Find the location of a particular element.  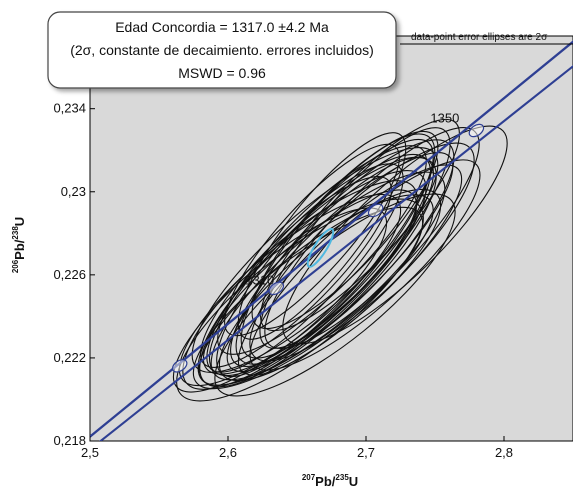

y-tick-label: 0,234 is located at coordinates (69, 108).